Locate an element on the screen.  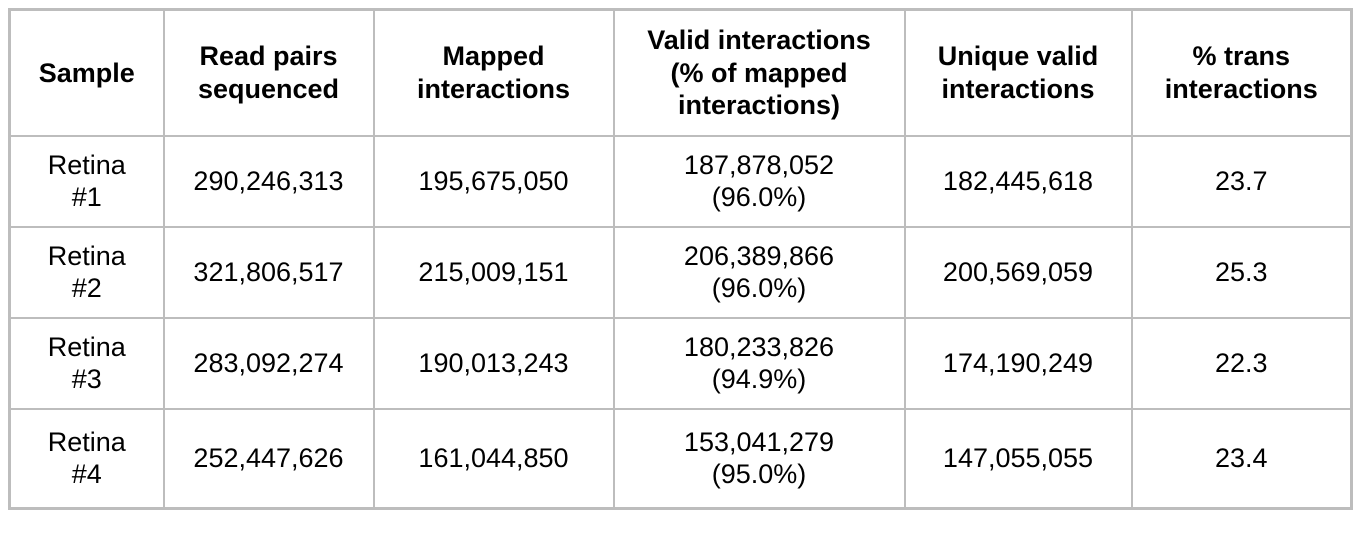
cell-unique-valid-interactions: 182,445,618 is located at coordinates (1018, 181).